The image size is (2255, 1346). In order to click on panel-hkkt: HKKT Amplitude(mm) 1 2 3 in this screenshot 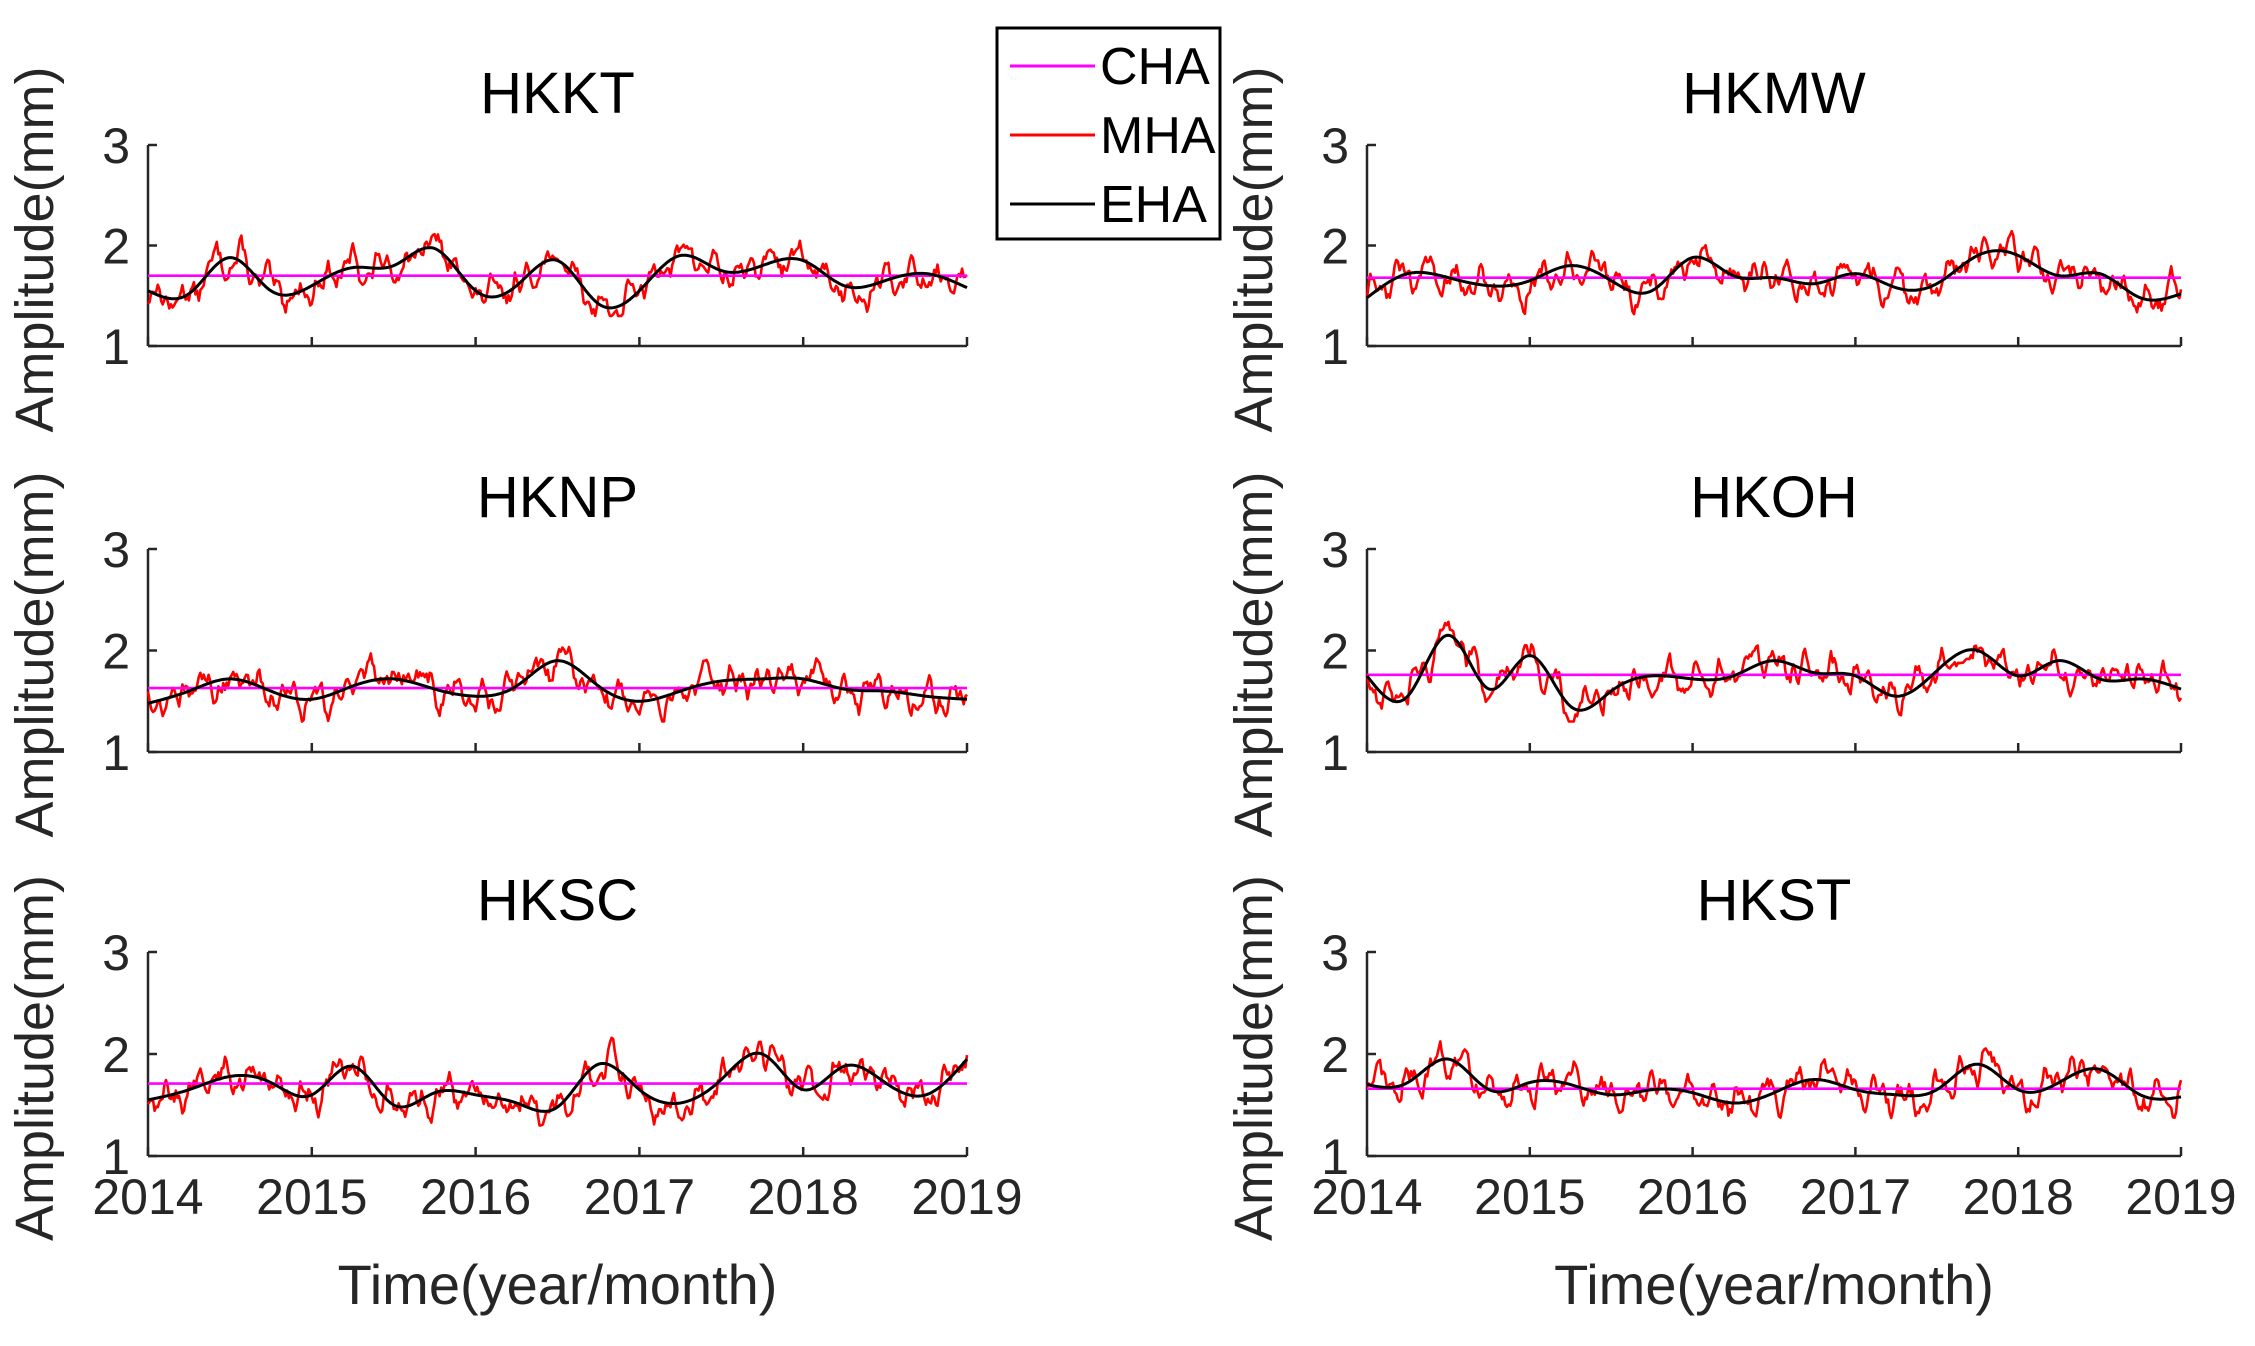, I will do `click(487, 247)`.